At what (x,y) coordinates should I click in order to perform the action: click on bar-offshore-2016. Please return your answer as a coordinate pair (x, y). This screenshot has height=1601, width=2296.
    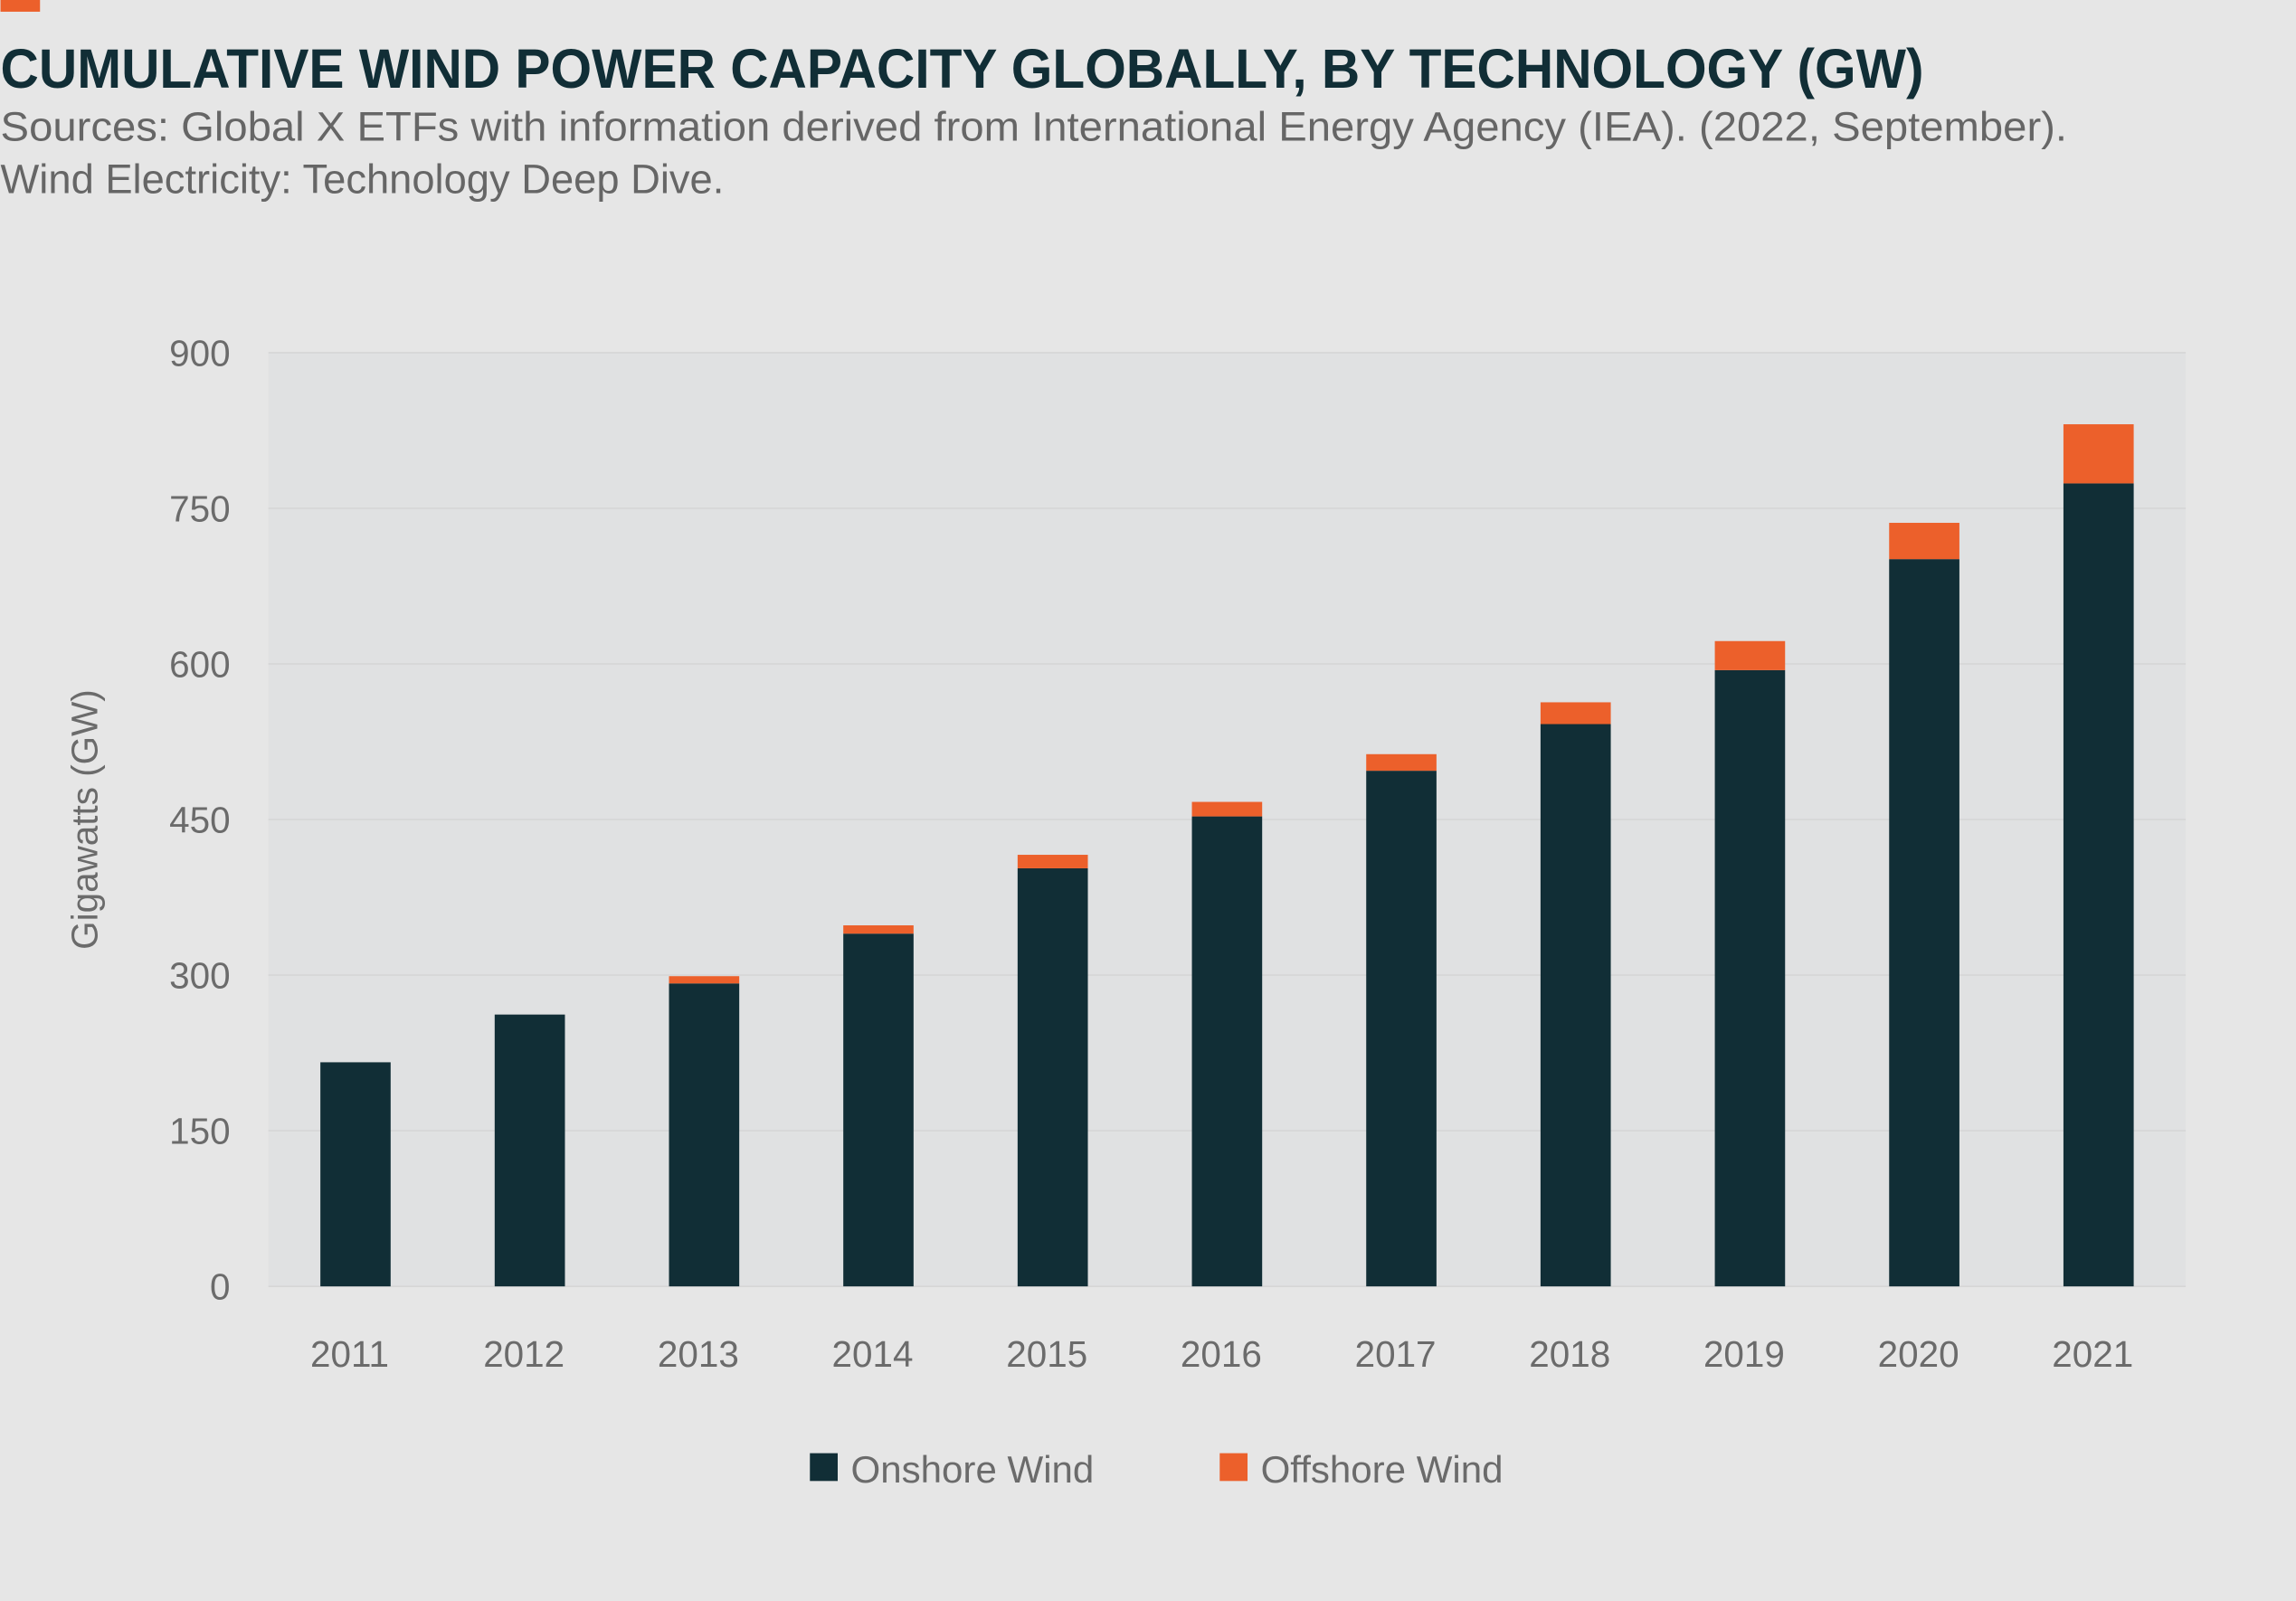
    Looking at the image, I should click on (1227, 809).